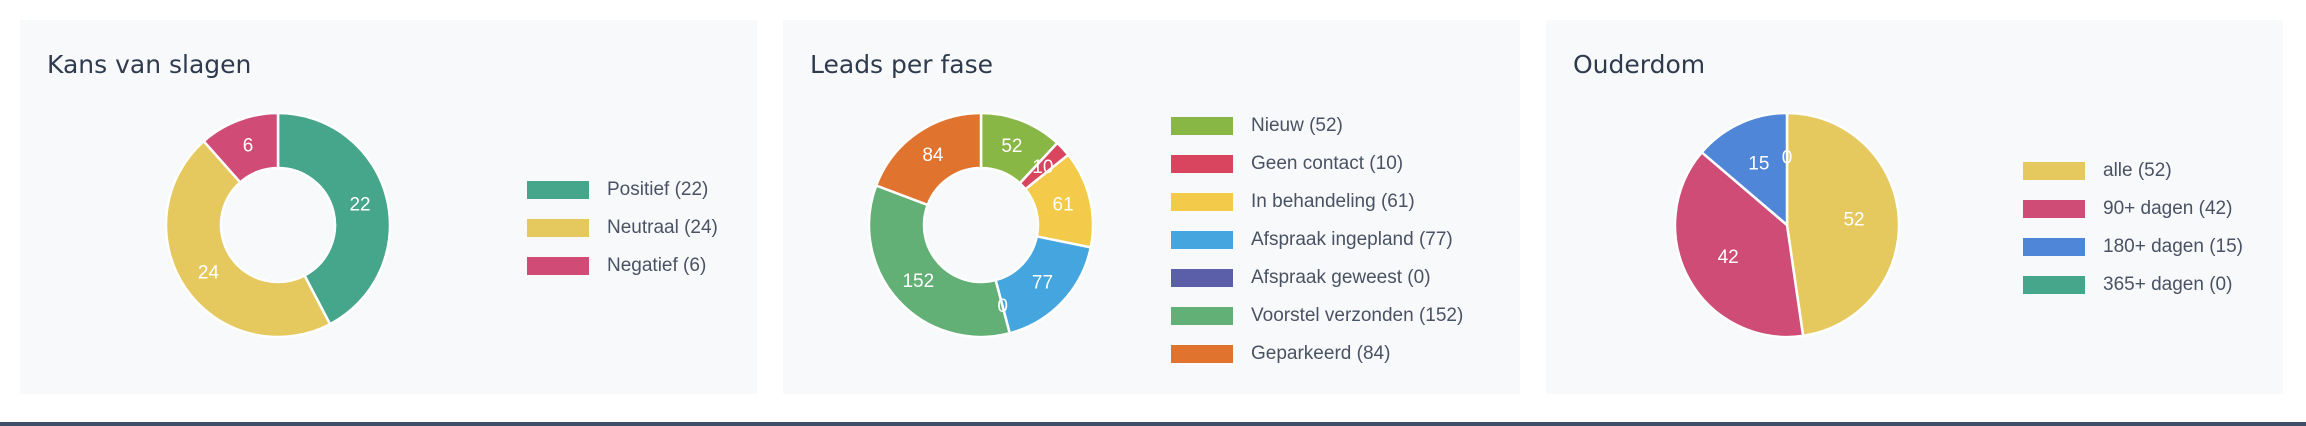 This screenshot has height=426, width=2306. I want to click on slice-180-dagen, so click(1744, 169).